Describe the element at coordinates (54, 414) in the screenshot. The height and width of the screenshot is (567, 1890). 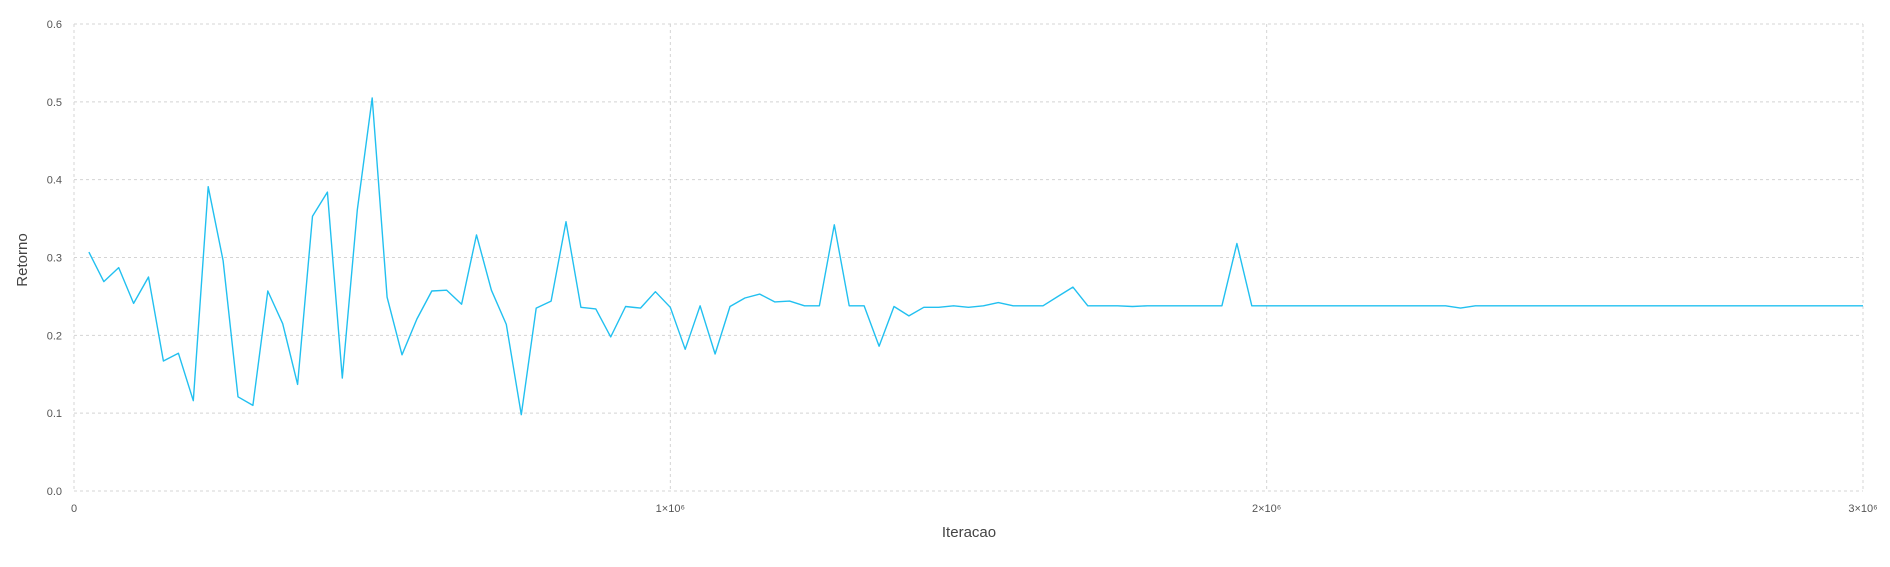
I see `y-tick-label: 0.1` at that location.